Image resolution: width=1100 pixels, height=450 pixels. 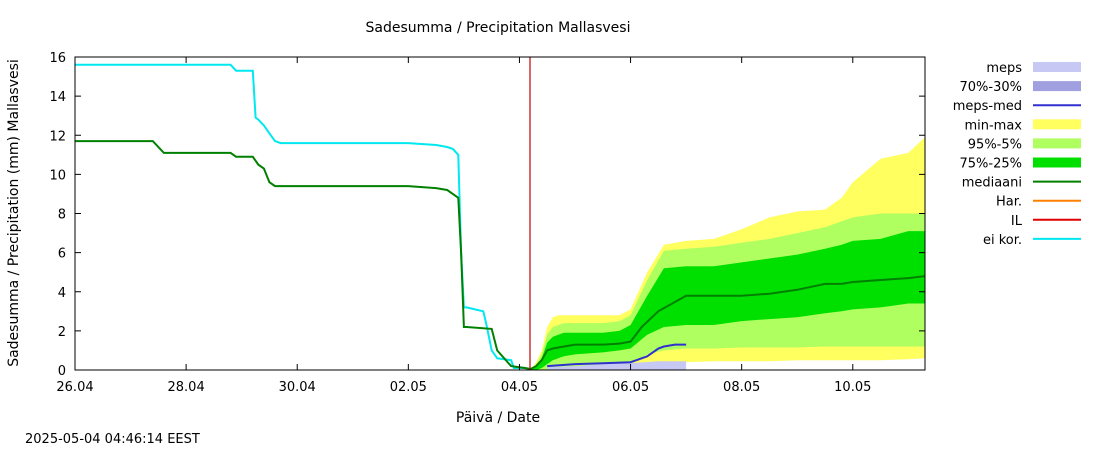 What do you see at coordinates (1057, 67) in the screenshot?
I see `legend-swatch-meps` at bounding box center [1057, 67].